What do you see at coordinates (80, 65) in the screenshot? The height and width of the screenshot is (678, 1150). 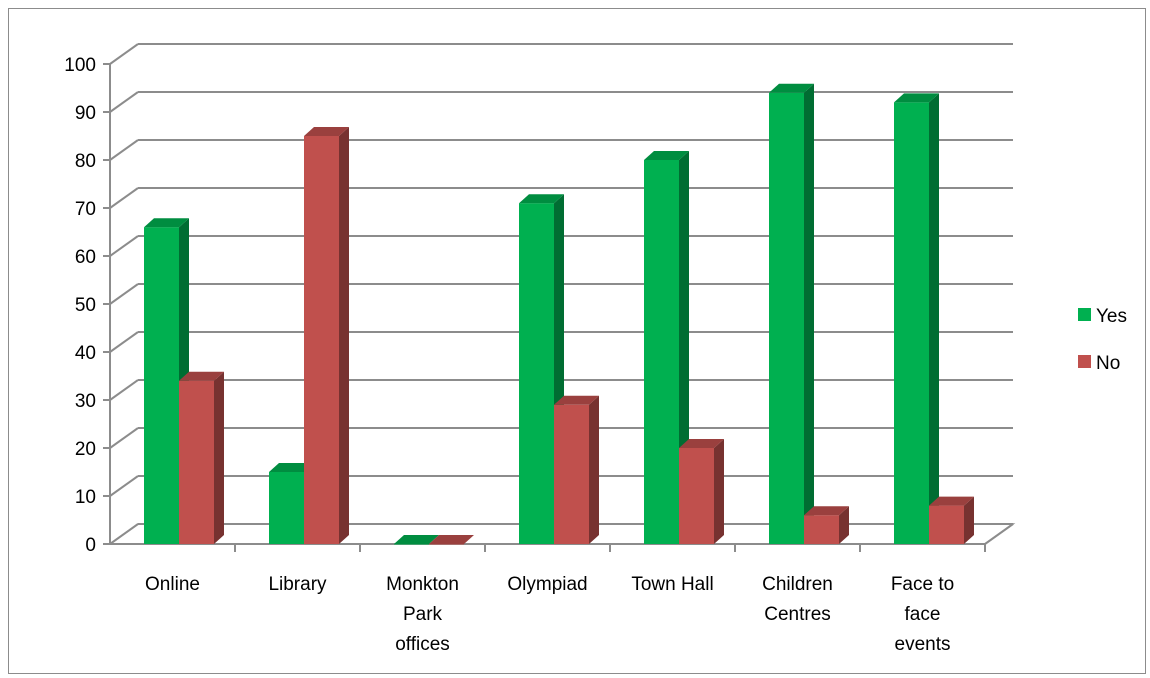 I see `y-tick-label: 100` at bounding box center [80, 65].